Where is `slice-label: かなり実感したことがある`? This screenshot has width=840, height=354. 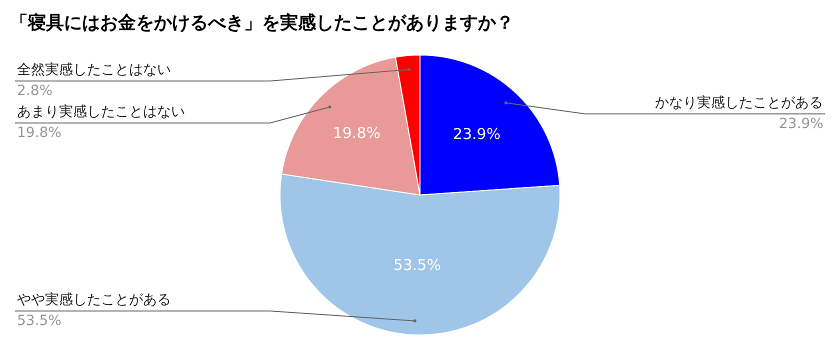
slice-label: かなり実感したことがある is located at coordinates (739, 103).